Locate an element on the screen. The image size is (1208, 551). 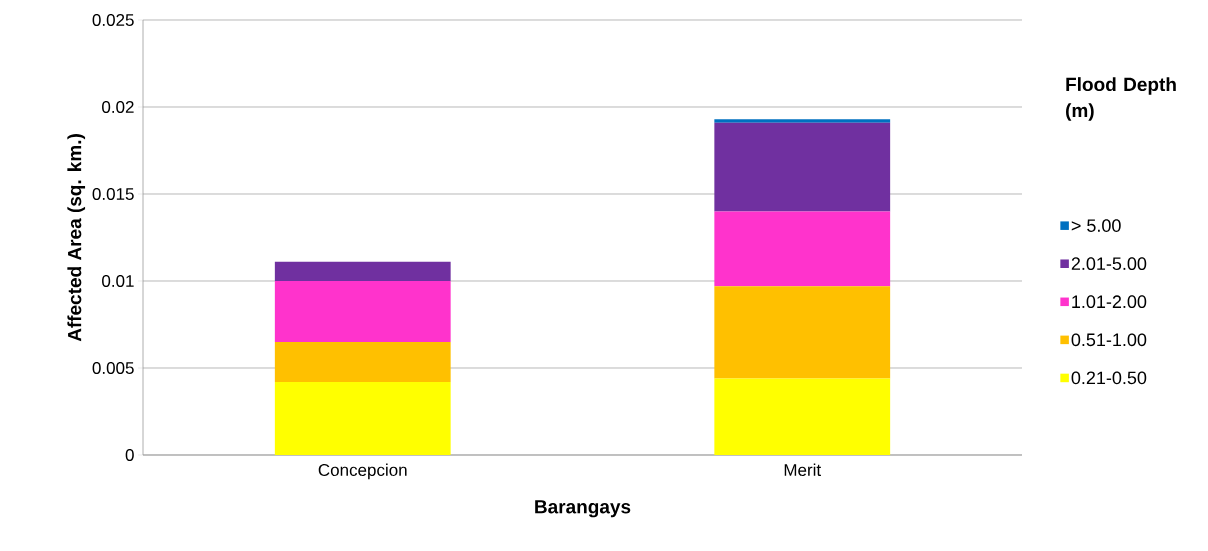
y-tick-label: 0 is located at coordinates (129, 455).